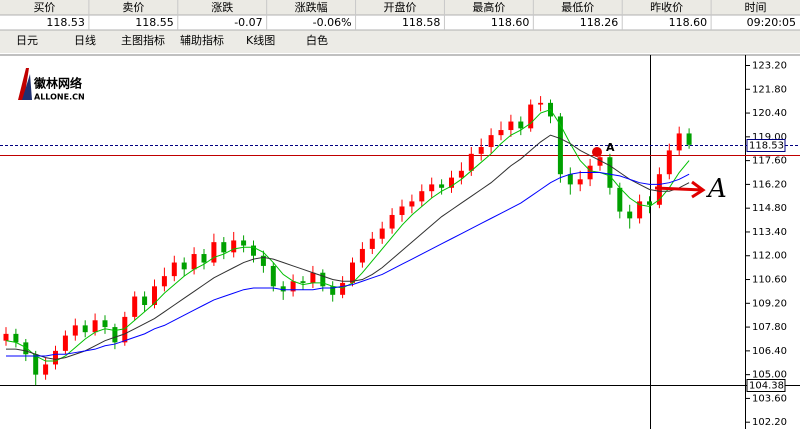 The height and width of the screenshot is (429, 800). Describe the element at coordinates (222, 7) in the screenshot. I see `quote-header: 涨跌` at that location.